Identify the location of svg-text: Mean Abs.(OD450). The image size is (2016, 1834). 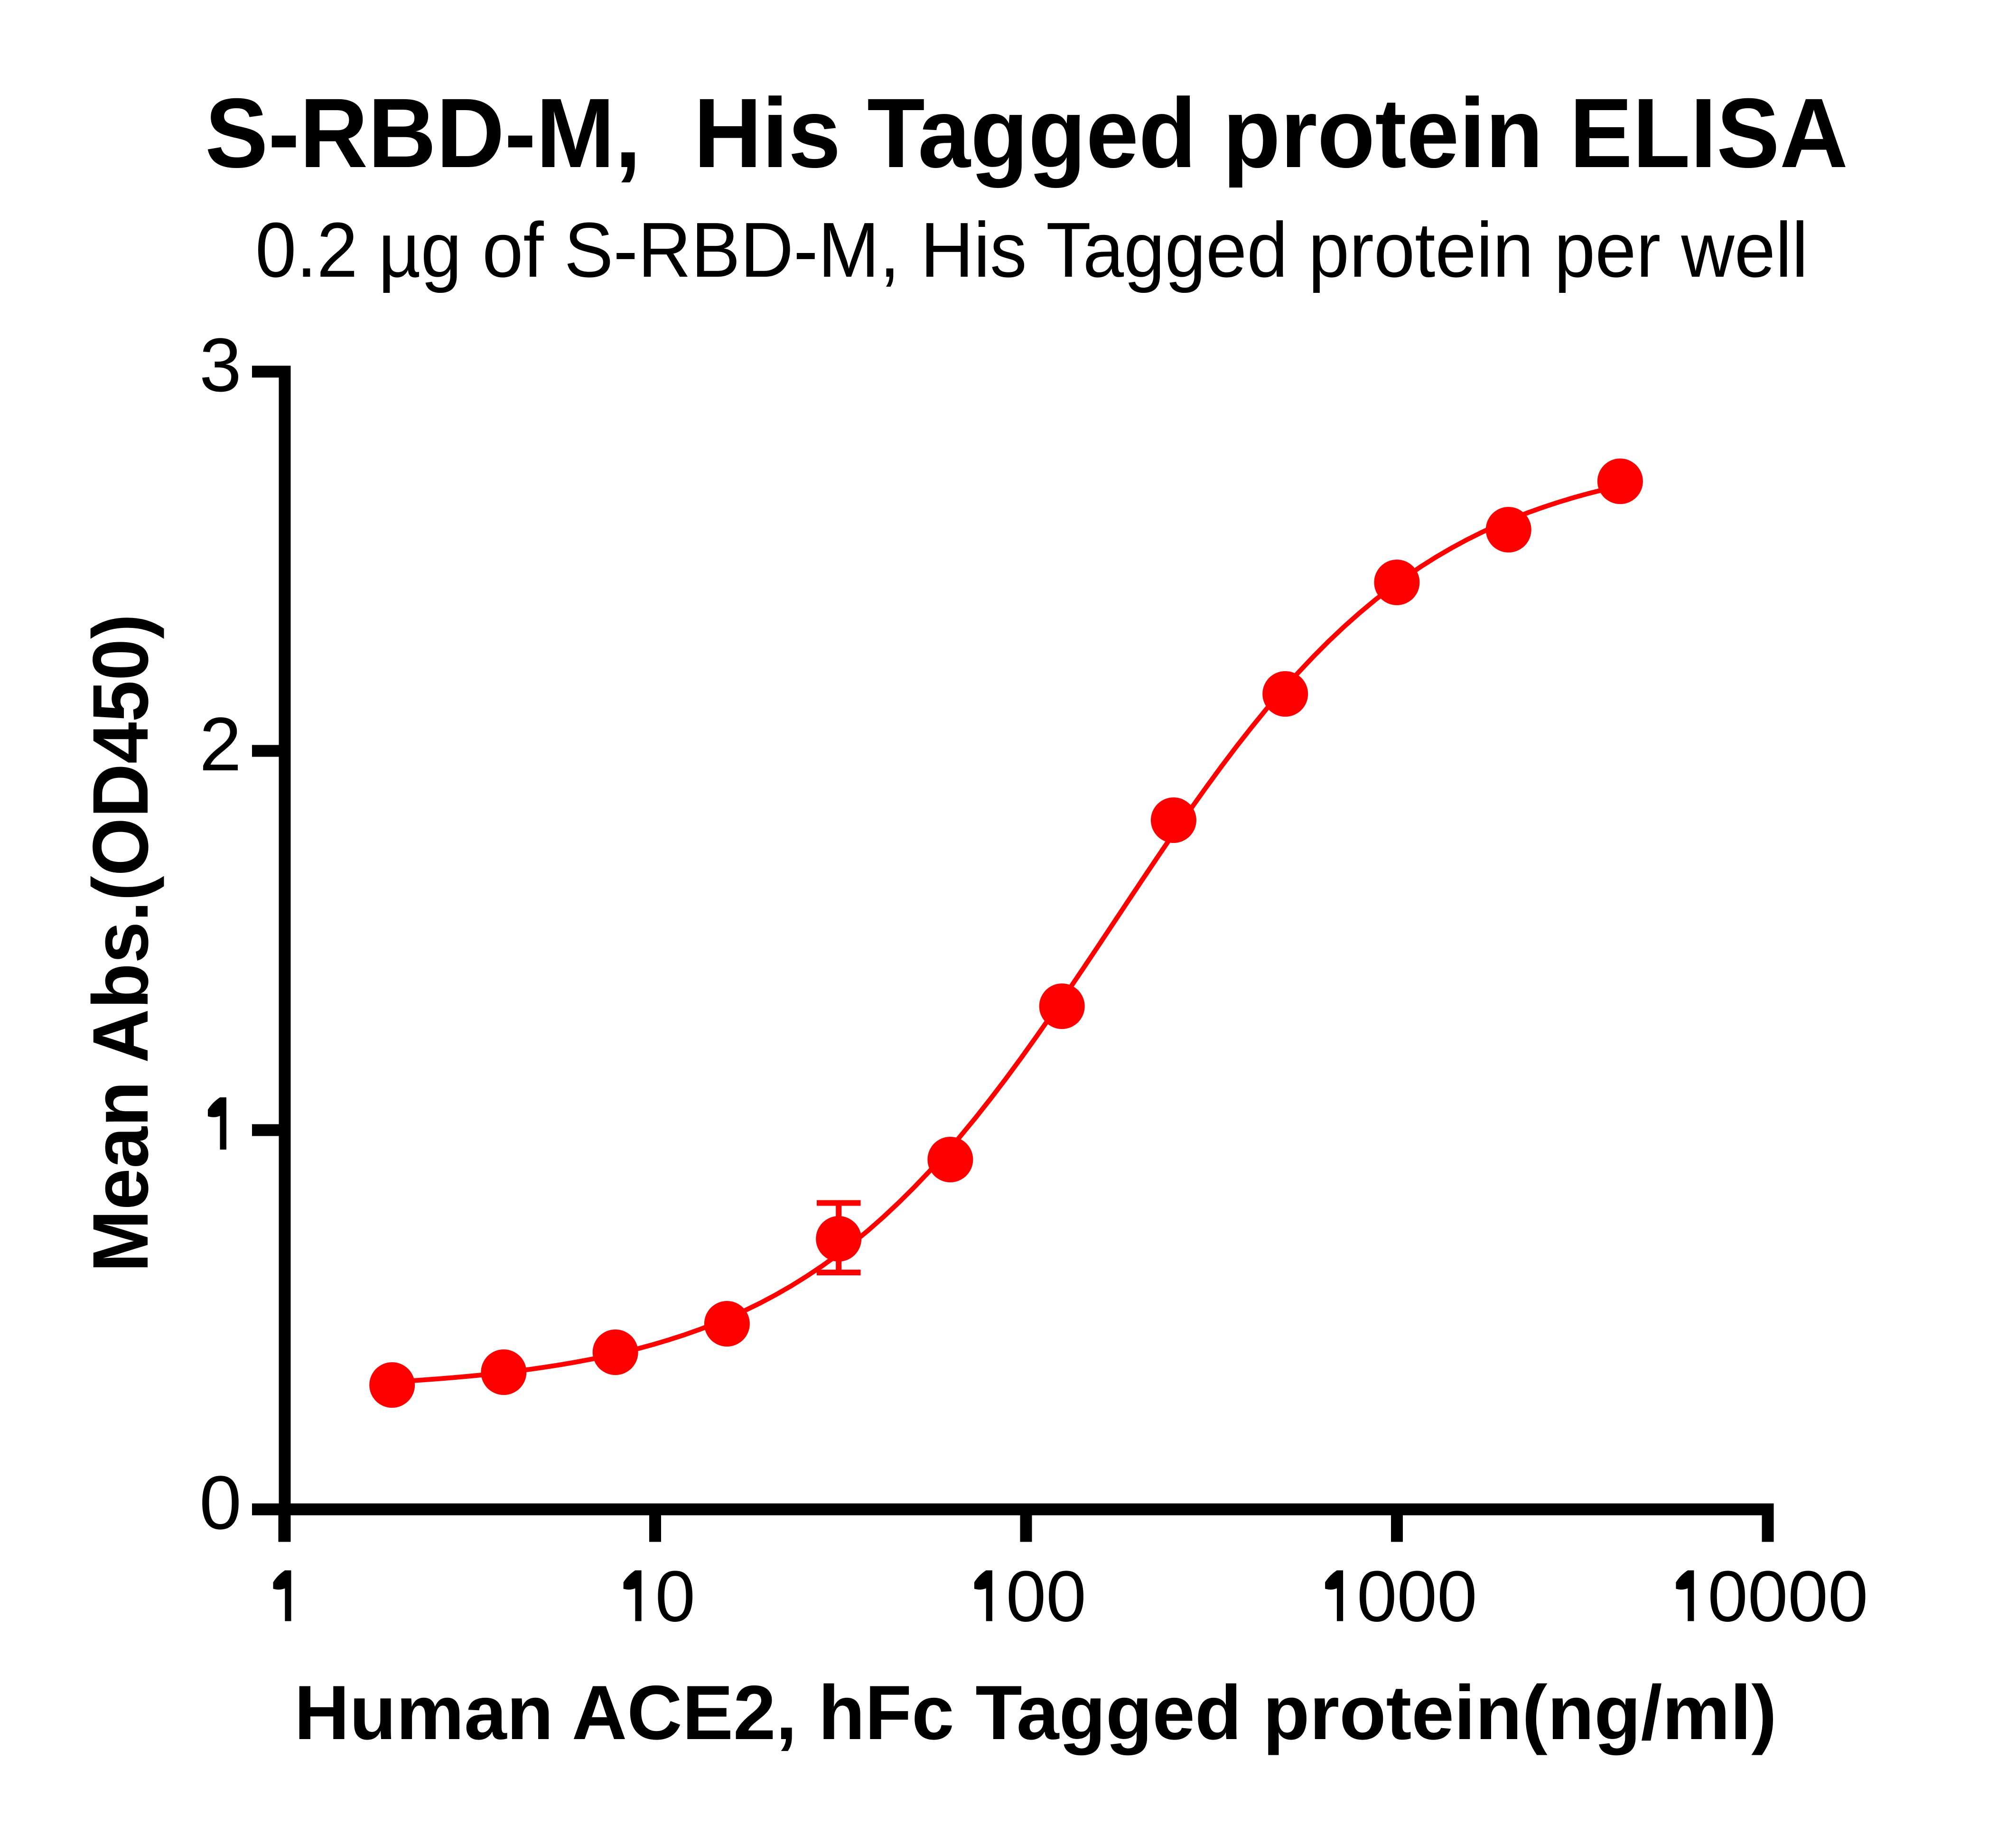
(121, 943).